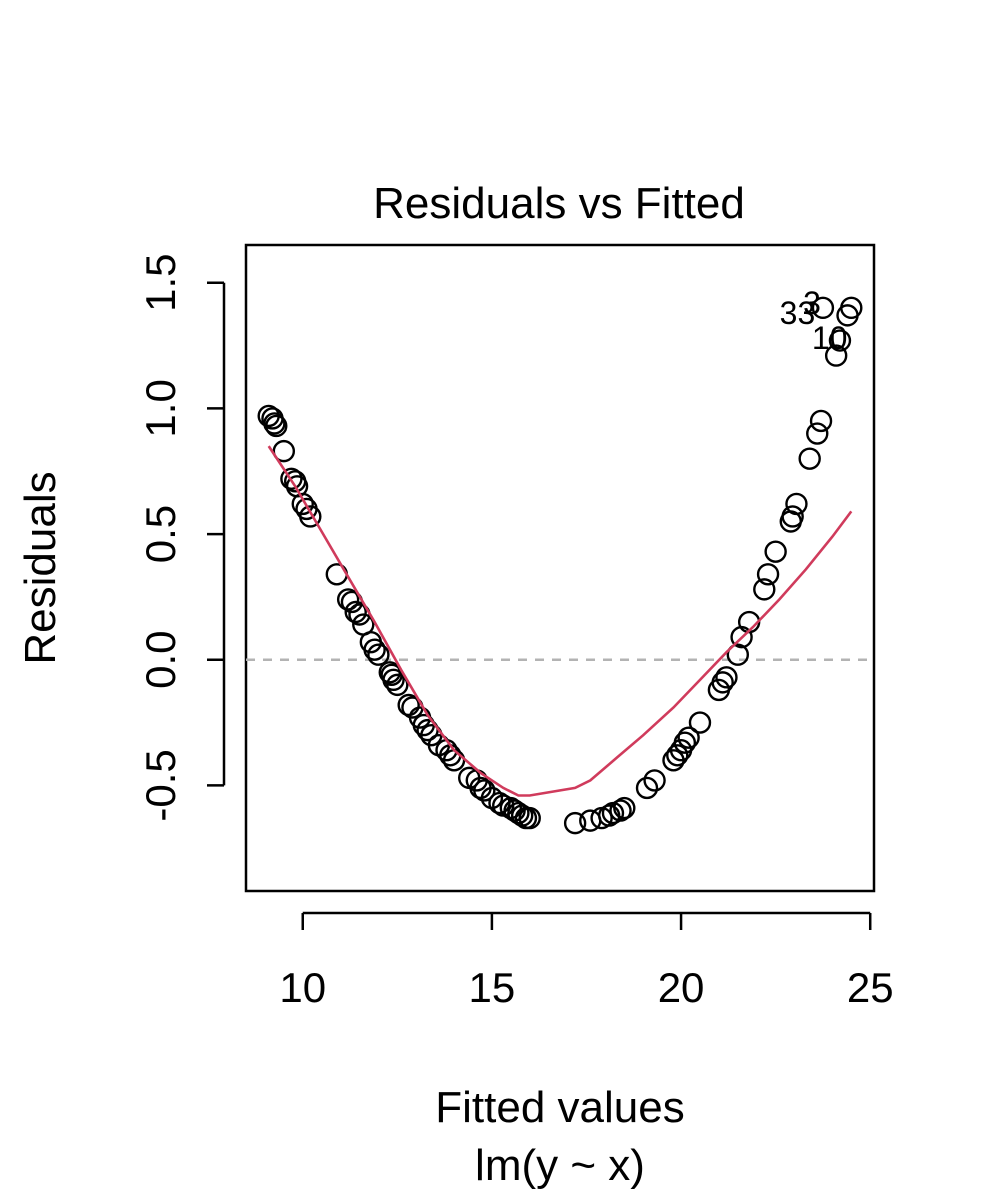  What do you see at coordinates (560, 1165) in the screenshot?
I see `model-formula-label: lm(y ~ x)` at bounding box center [560, 1165].